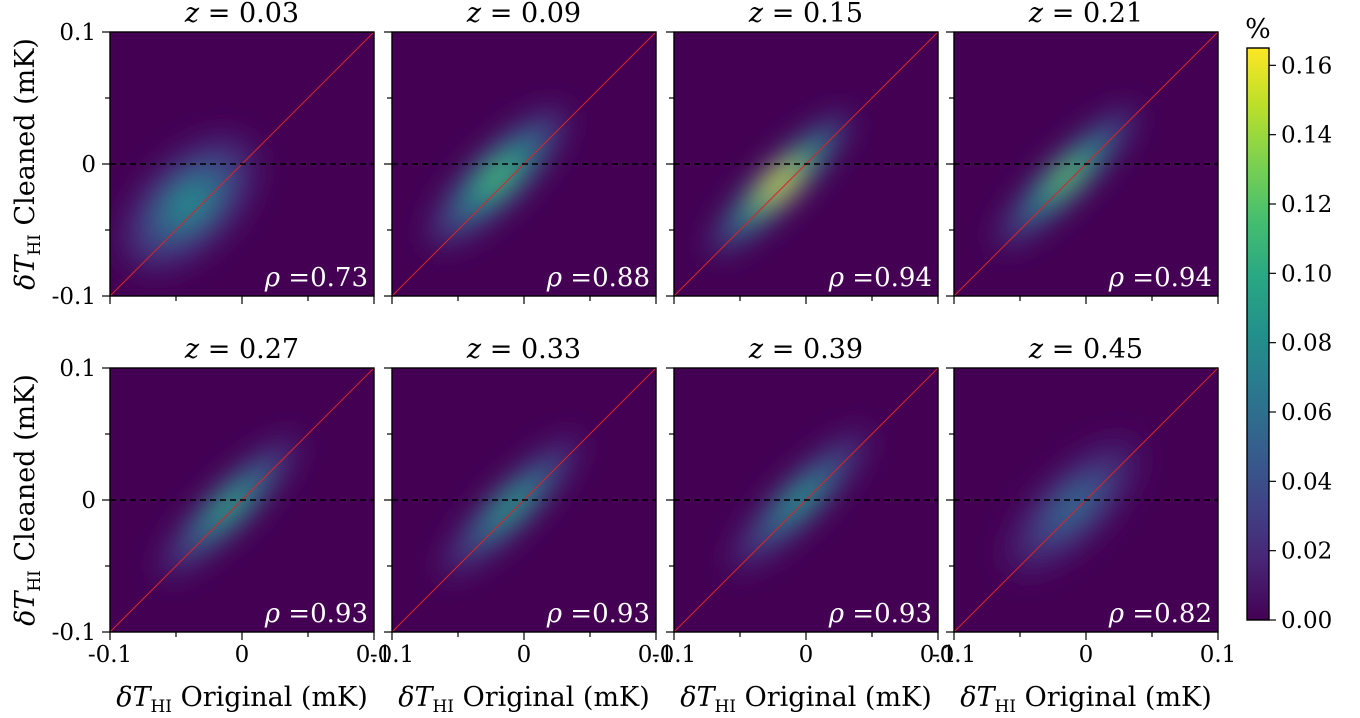 This screenshot has width=1360, height=718. I want to click on panel-z-0.27: z = 0.27 ρ =0.93 -0.1 0 0.1 -0.1 0 0.1, so click(222, 501).